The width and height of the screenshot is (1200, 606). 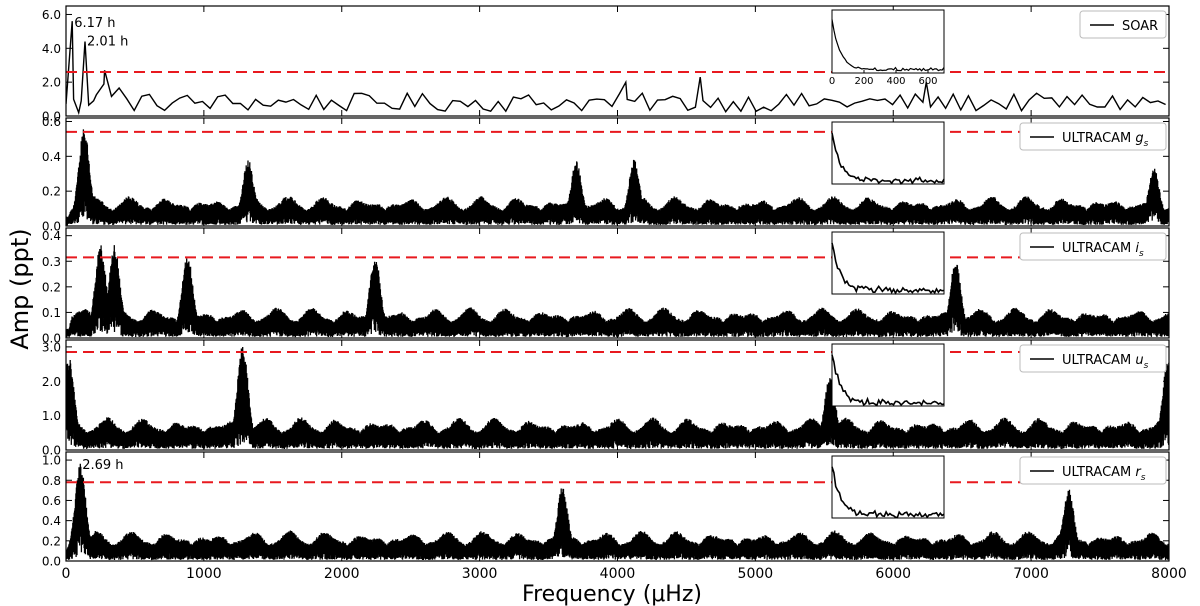 What do you see at coordinates (51, 313) in the screenshot?
I see `y-tick-label: 0.1` at bounding box center [51, 313].